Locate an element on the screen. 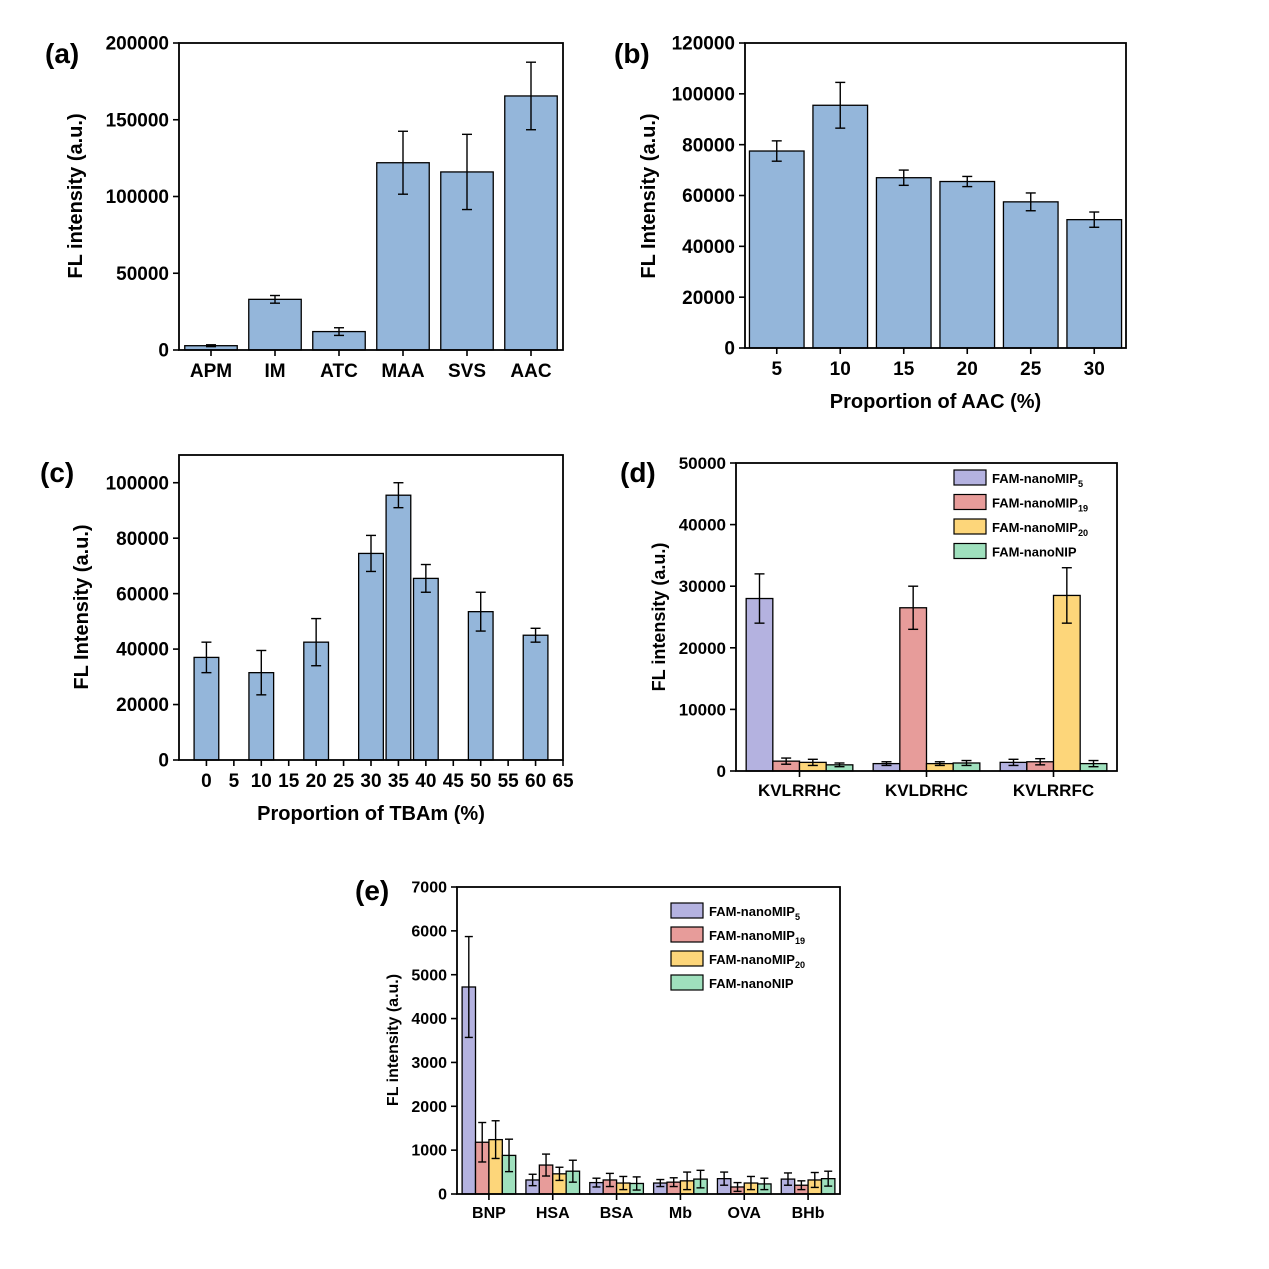  y-tick-label: 60000 is located at coordinates (142, 594).